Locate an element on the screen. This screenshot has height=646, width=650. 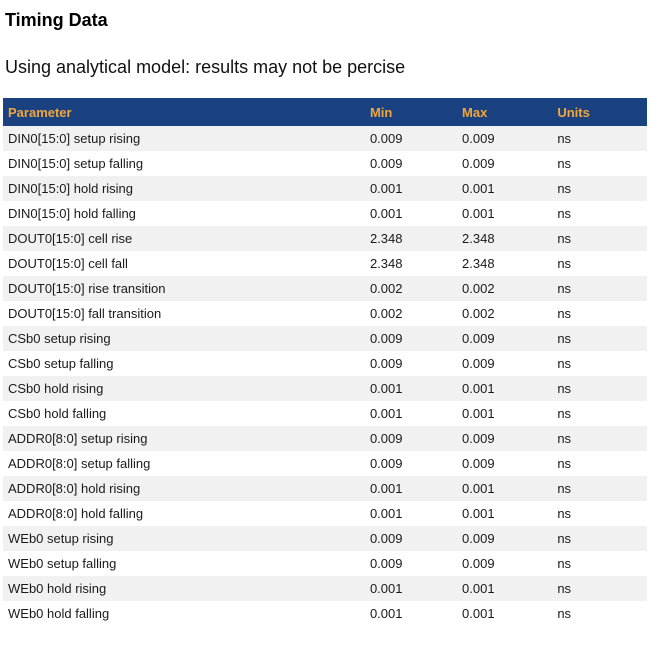
cell-parameter: WEb0 setup falling is located at coordinates (62, 563).